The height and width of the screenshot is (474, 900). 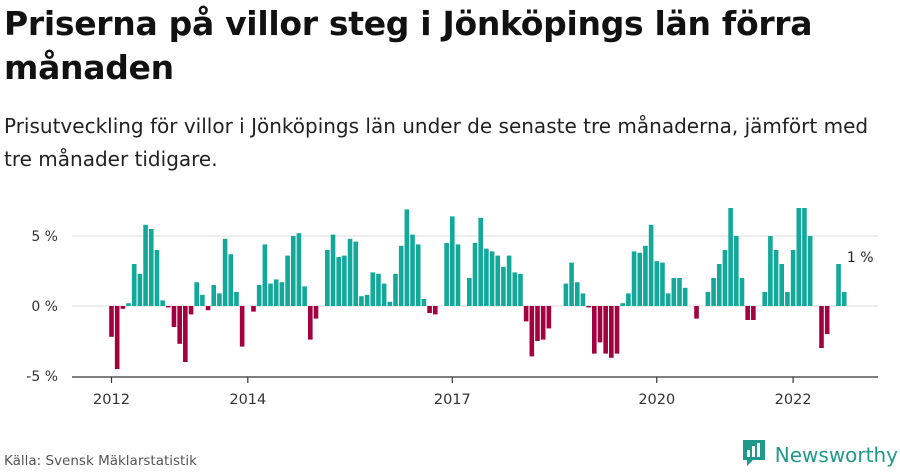 I want to click on newsworthy-brand: Newsworthy, so click(x=820, y=455).